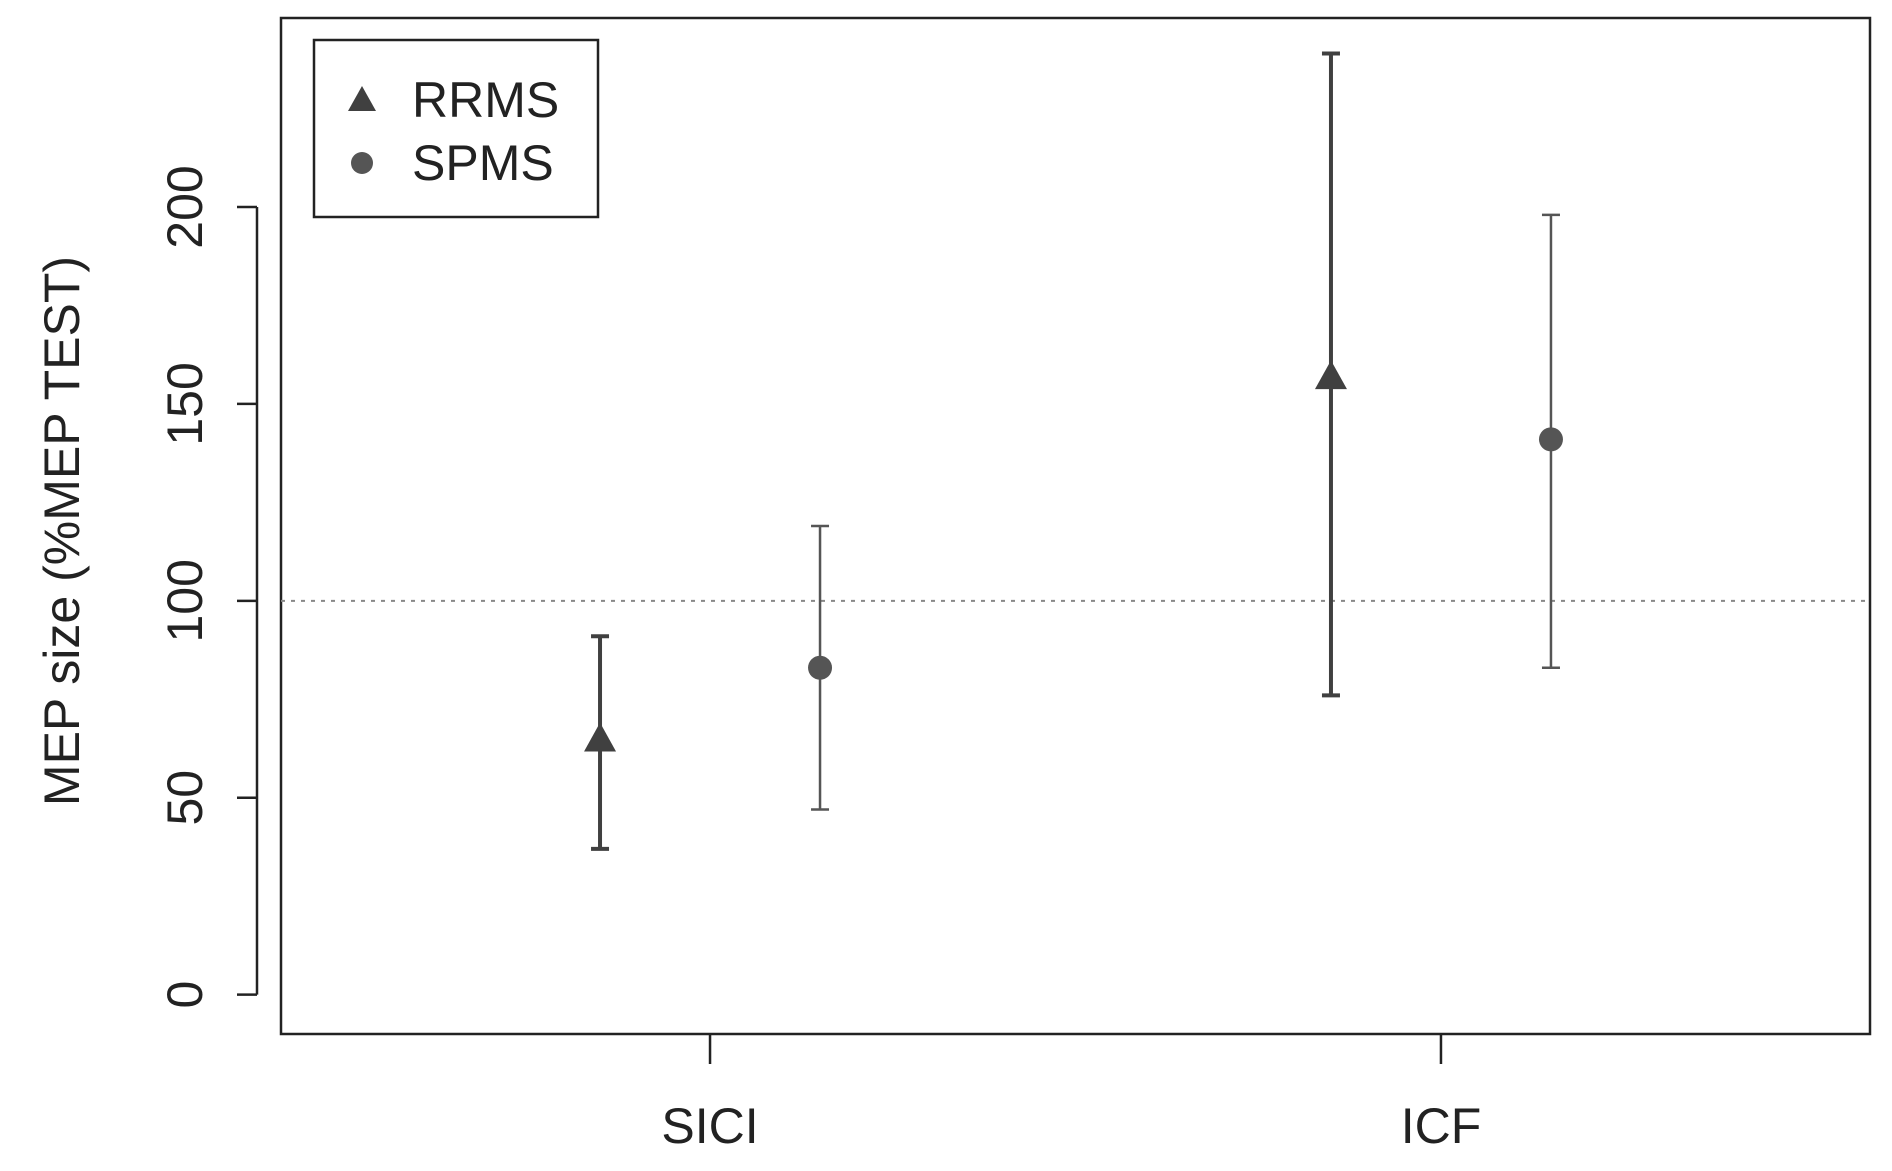 The height and width of the screenshot is (1171, 1892). What do you see at coordinates (709, 1126) in the screenshot?
I see `x-tick-label: SICI` at bounding box center [709, 1126].